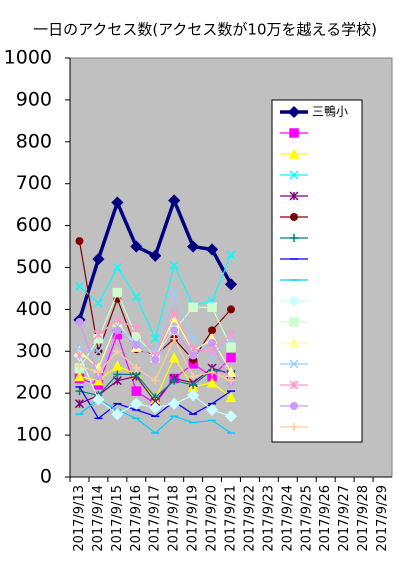 The width and height of the screenshot is (405, 588). Describe the element at coordinates (34, 309) in the screenshot. I see `y-tick-label: 400` at that location.